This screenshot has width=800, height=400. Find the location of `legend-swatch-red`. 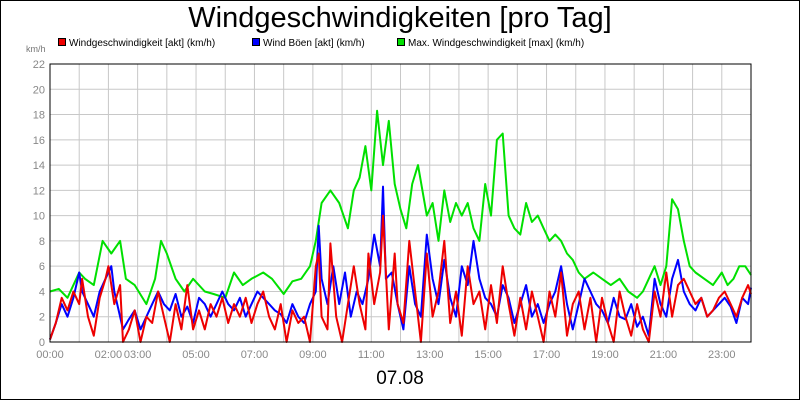

legend-swatch-red is located at coordinates (62, 42).